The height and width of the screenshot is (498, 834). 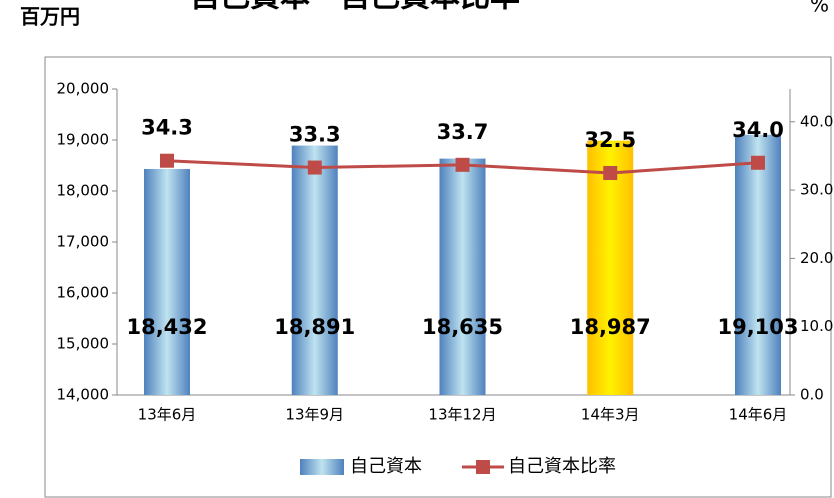 What do you see at coordinates (757, 327) in the screenshot?
I see `bar-value-label: 19,103` at bounding box center [757, 327].